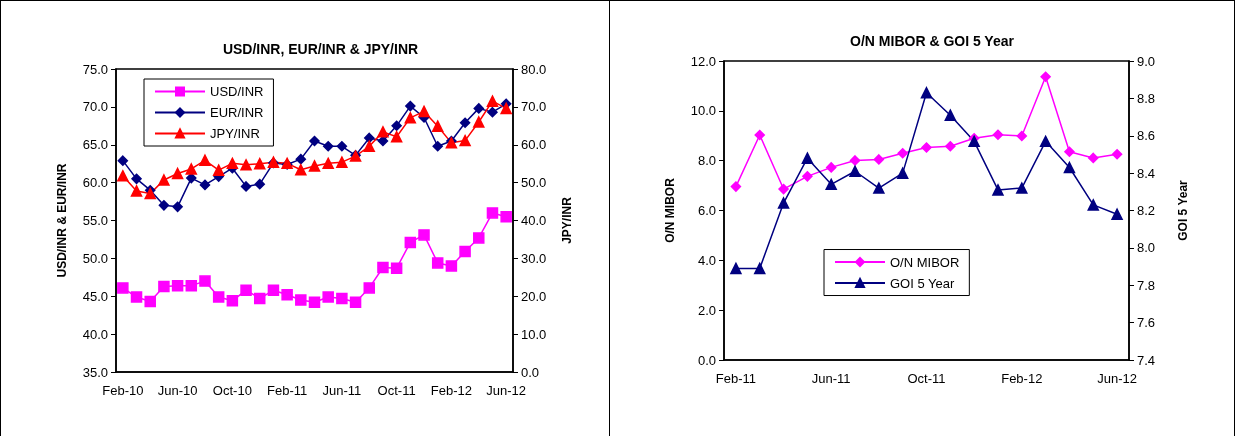 The height and width of the screenshot is (436, 1235). What do you see at coordinates (534, 258) in the screenshot?
I see `y2-tick-label: 30.0` at bounding box center [534, 258].